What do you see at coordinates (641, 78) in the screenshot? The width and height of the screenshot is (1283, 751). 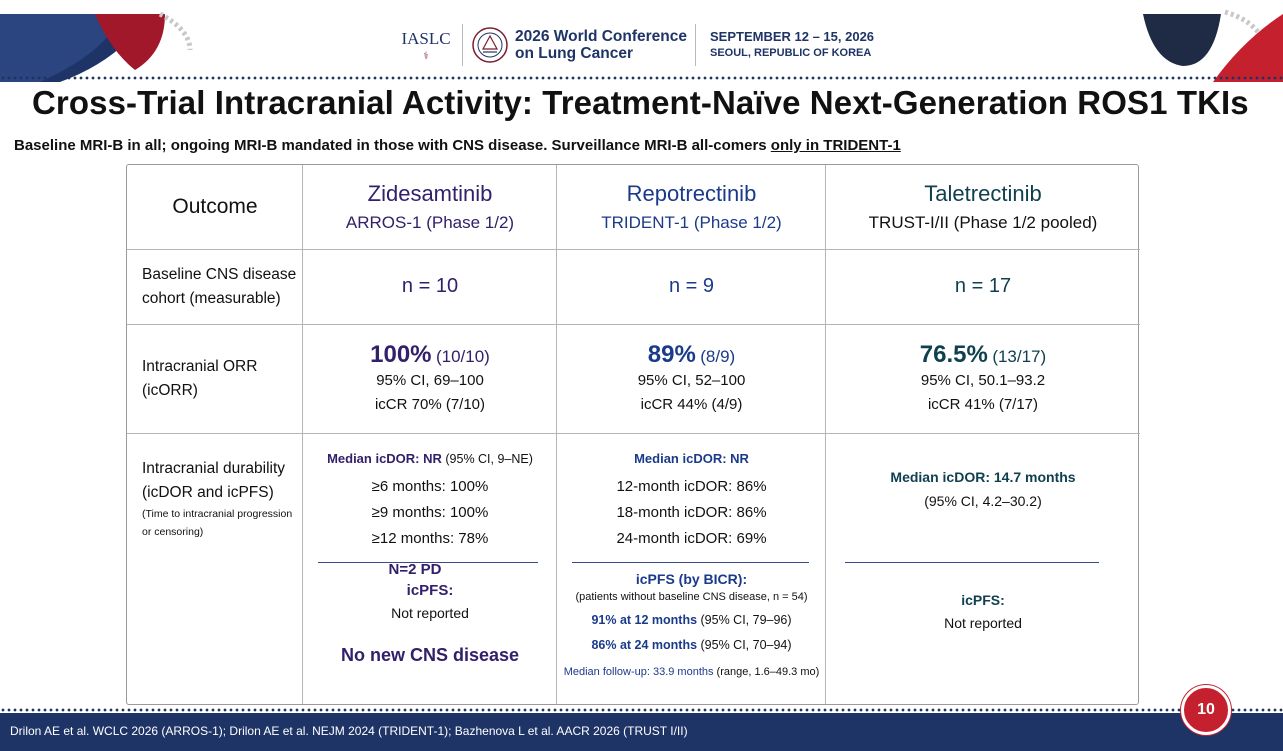 I see `header-dotted-line` at bounding box center [641, 78].